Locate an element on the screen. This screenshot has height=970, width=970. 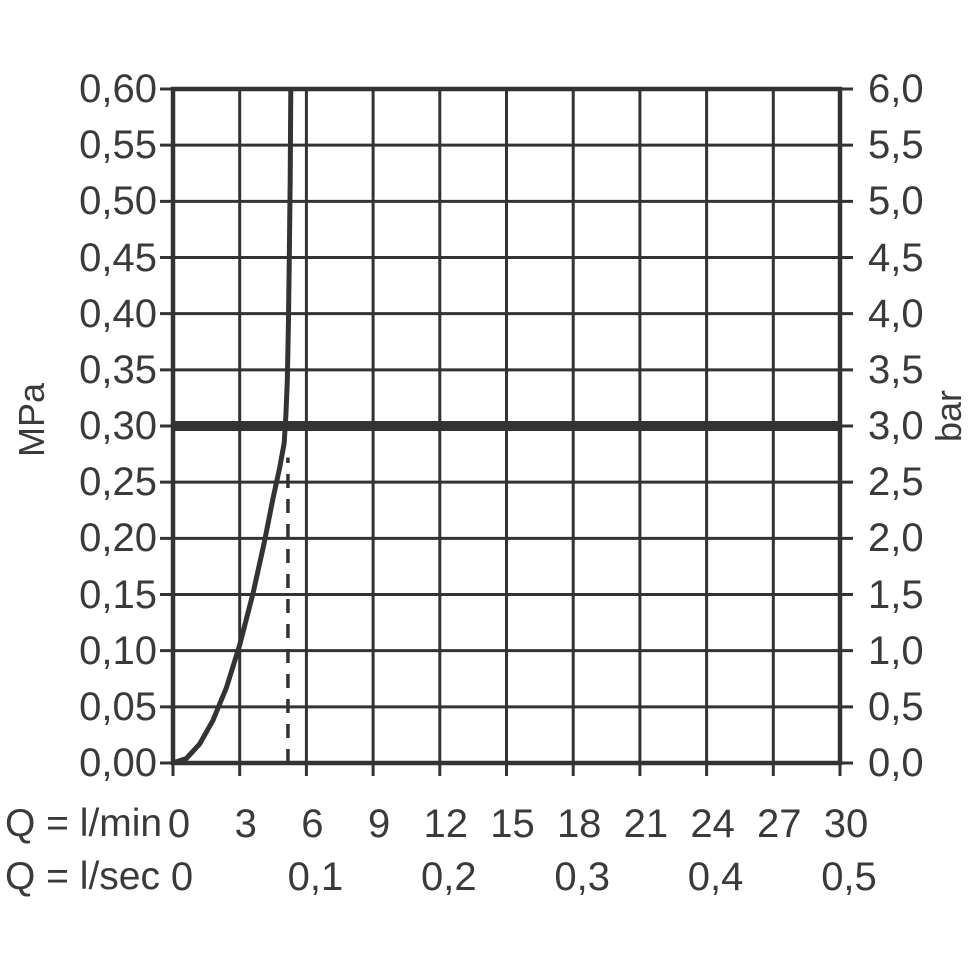
lmin-tick-label: 27 is located at coordinates (779, 824).